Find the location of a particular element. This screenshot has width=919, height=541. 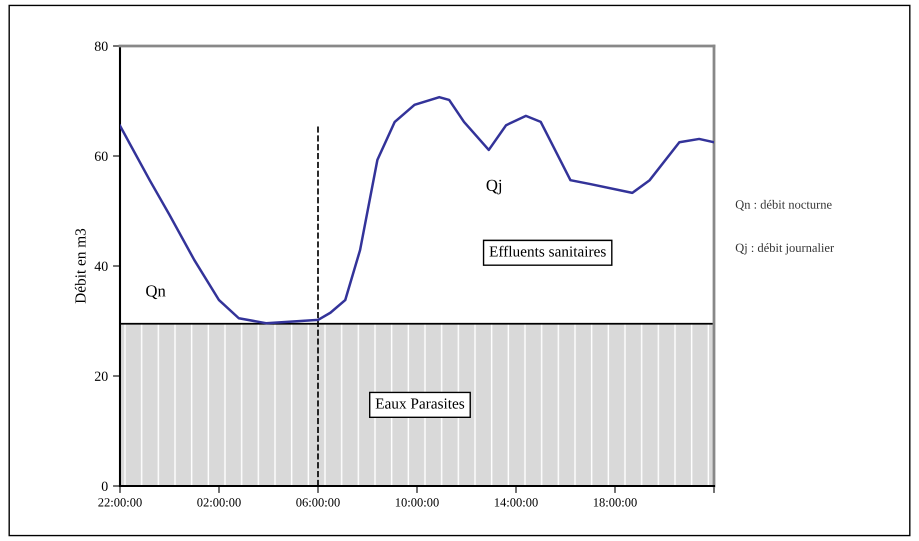

y-tick-label: 80 is located at coordinates (101, 46).